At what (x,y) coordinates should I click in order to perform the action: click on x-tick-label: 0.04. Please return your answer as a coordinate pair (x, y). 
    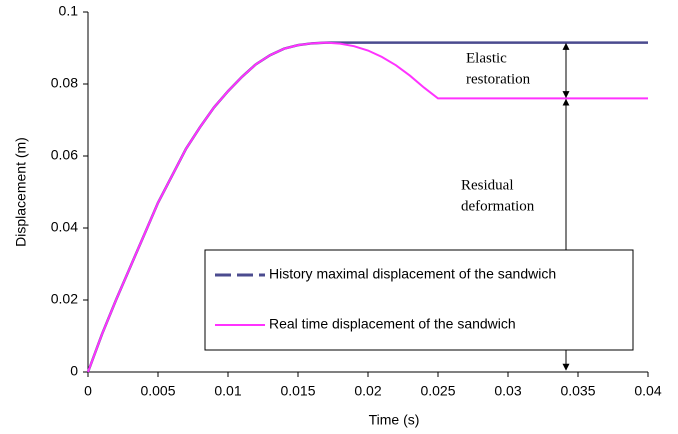
    Looking at the image, I should click on (647, 391).